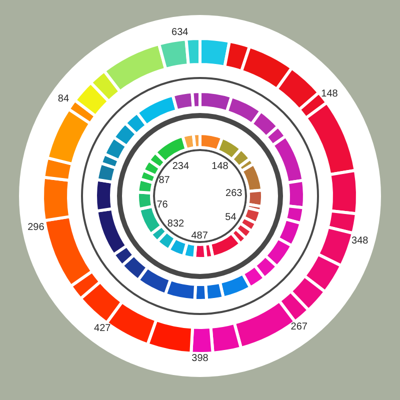 This screenshot has height=400, width=400. Describe the element at coordinates (231, 218) in the screenshot. I see `text: 54` at that location.